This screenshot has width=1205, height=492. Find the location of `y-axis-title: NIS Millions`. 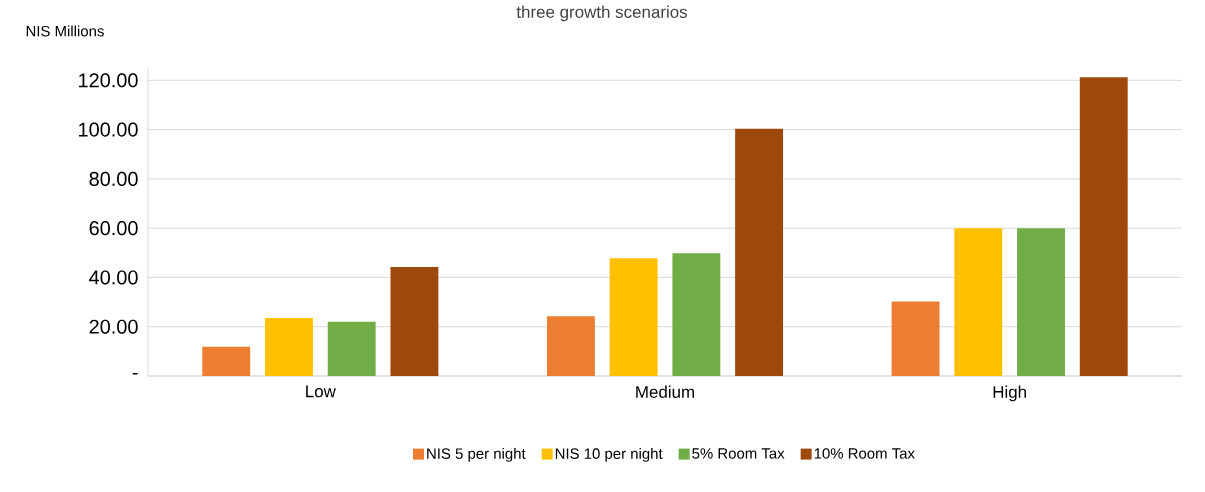

y-axis-title: NIS Millions is located at coordinates (65, 31).